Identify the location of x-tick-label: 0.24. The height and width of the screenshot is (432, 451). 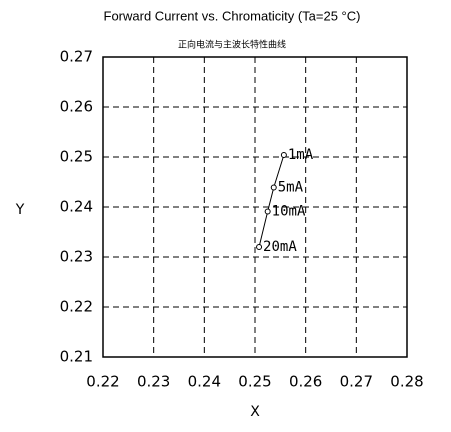
(204, 382).